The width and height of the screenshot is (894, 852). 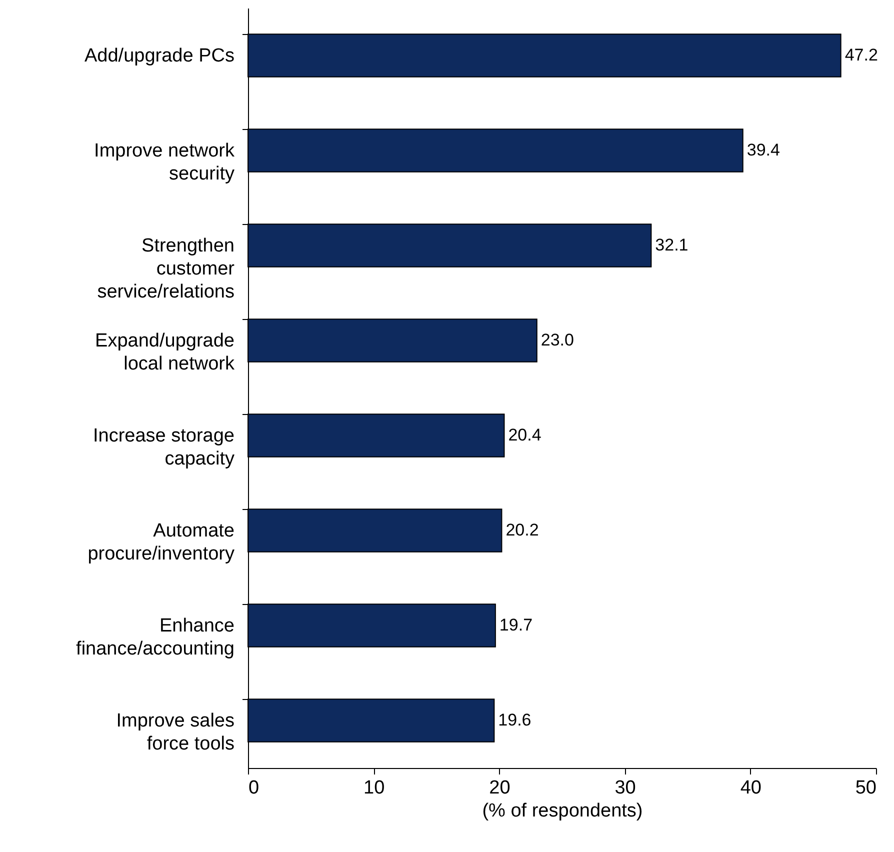 What do you see at coordinates (625, 788) in the screenshot?
I see `x-tick-label: 30` at bounding box center [625, 788].